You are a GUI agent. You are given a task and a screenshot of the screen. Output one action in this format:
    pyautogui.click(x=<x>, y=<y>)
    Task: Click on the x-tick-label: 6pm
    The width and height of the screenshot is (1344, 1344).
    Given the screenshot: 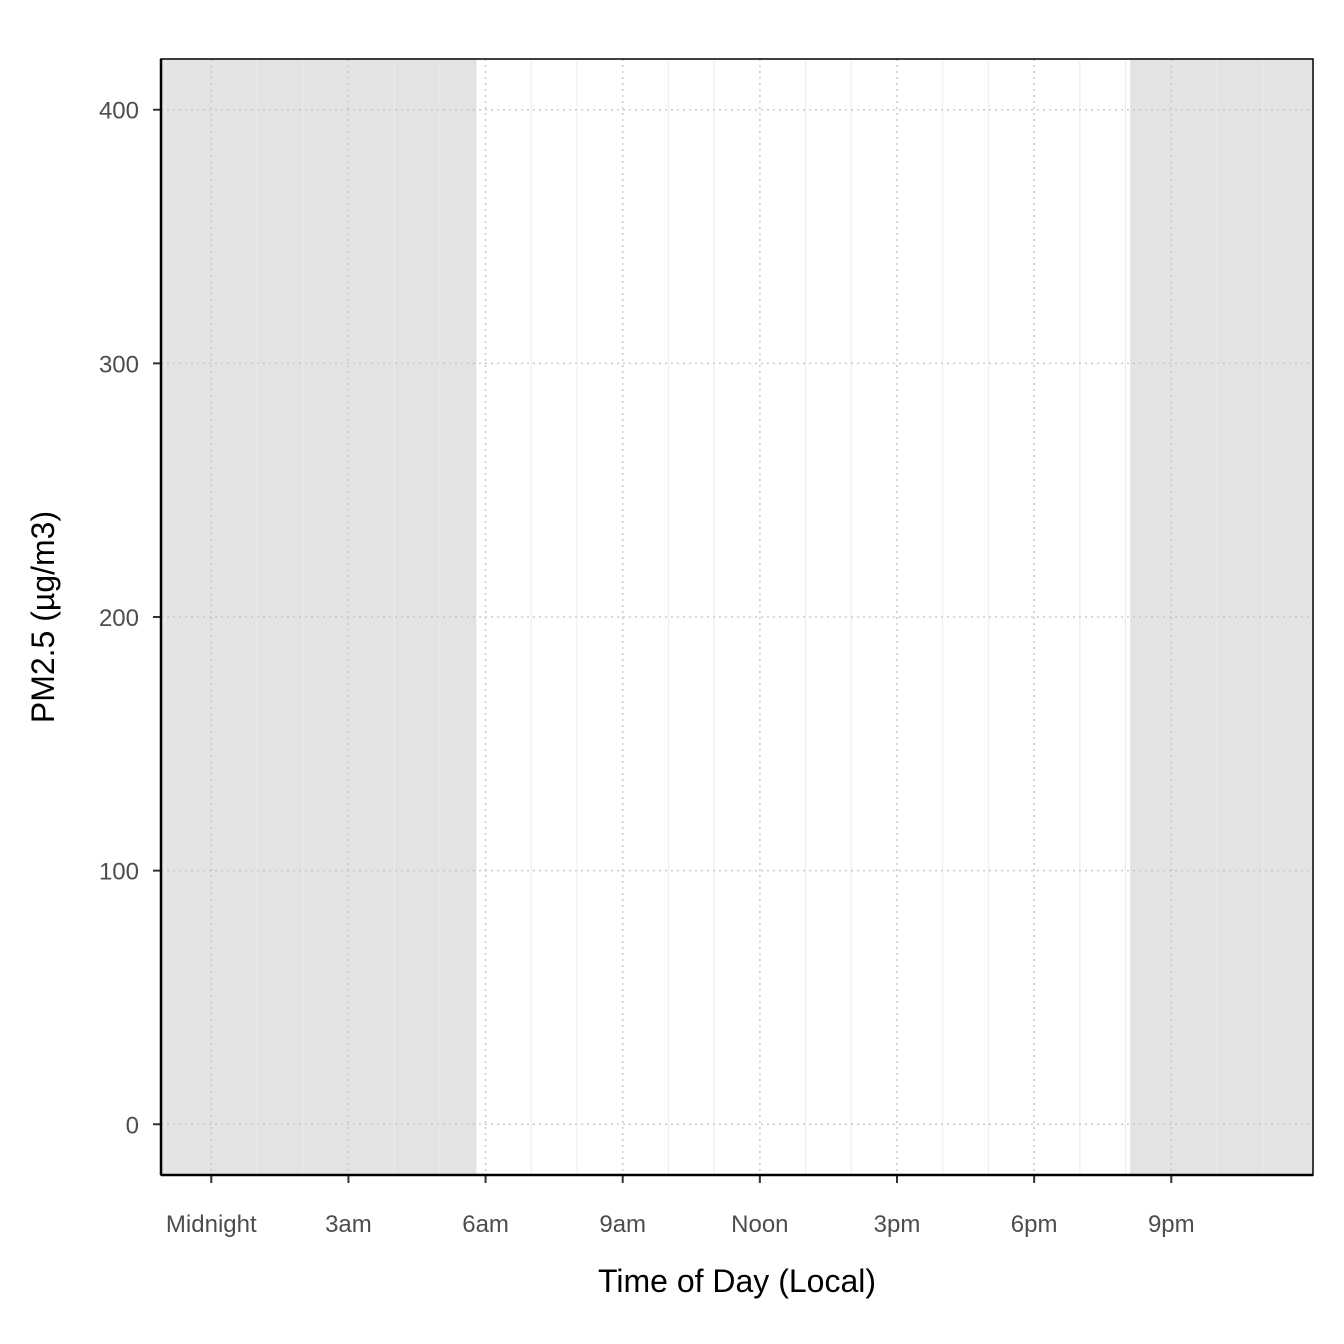 What is the action you would take?
    pyautogui.click(x=1034, y=1224)
    